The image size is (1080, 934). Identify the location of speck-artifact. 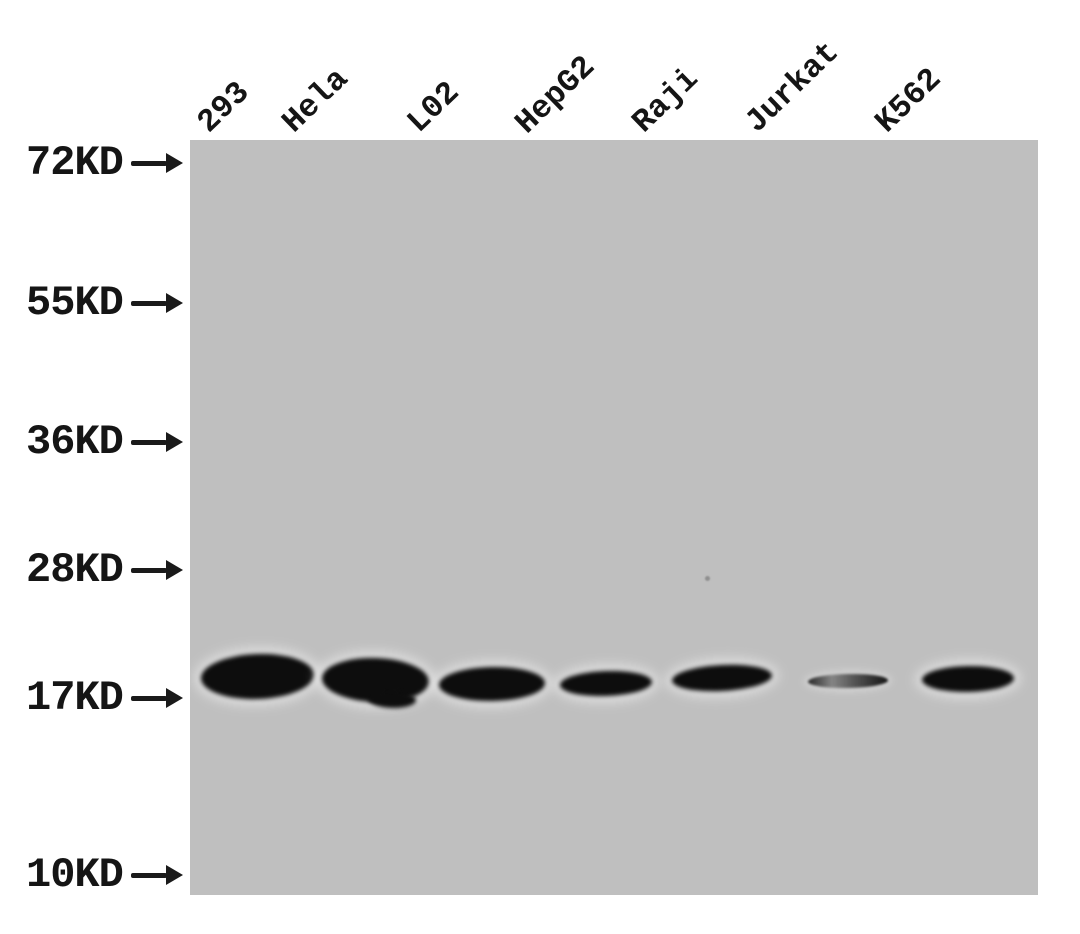
(707, 578).